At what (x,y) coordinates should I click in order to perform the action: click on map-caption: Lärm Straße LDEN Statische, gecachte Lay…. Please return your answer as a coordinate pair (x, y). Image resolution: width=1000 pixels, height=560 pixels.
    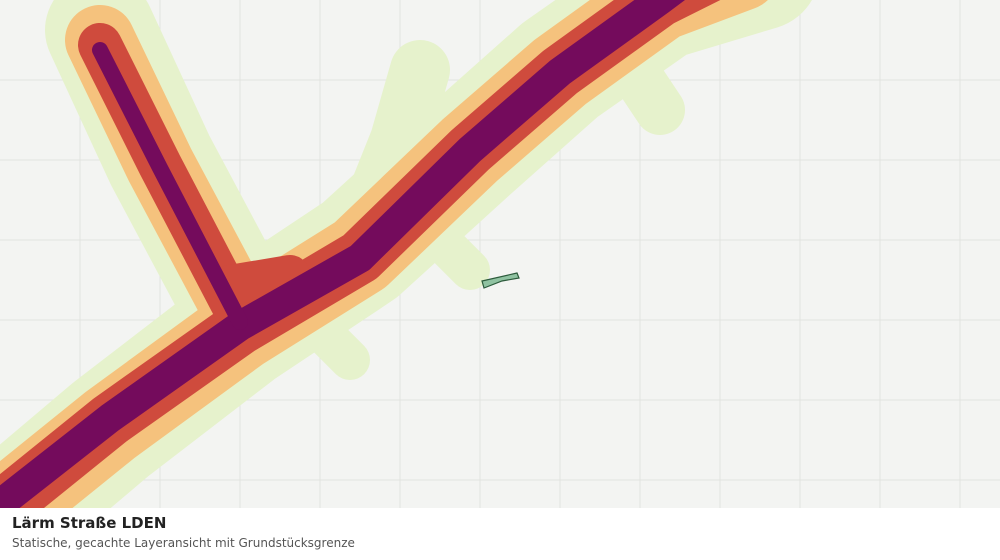
    Looking at the image, I should click on (500, 534).